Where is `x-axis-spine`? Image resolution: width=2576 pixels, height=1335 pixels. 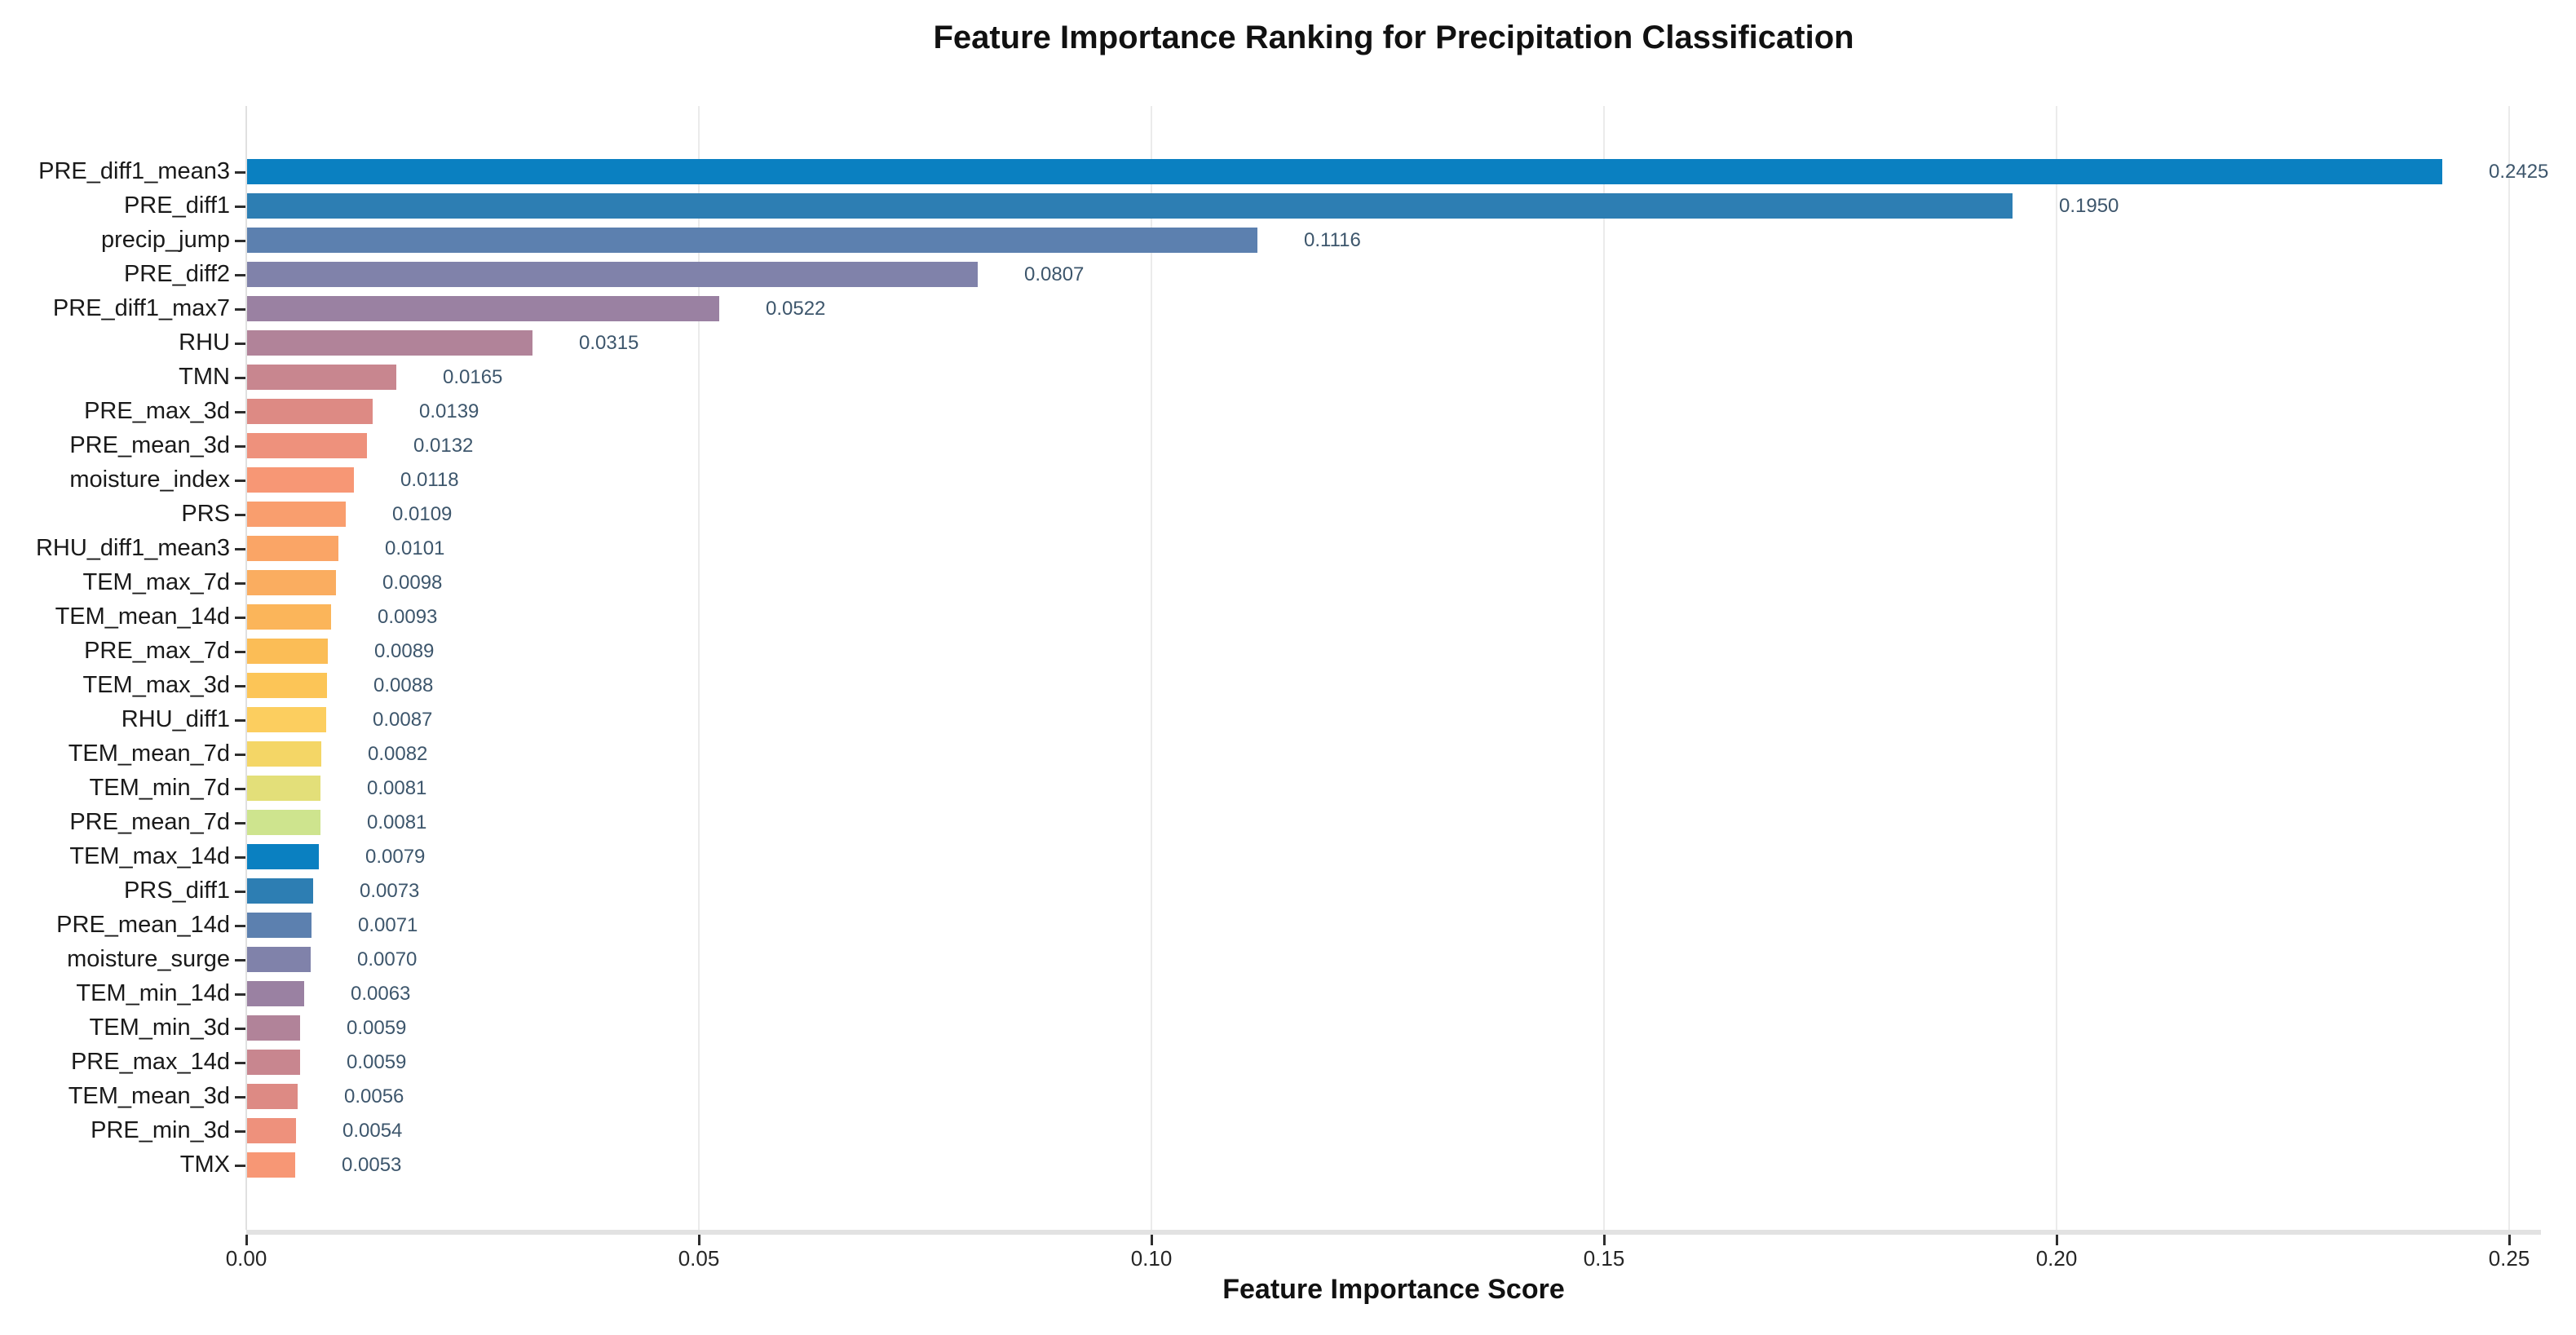 x-axis-spine is located at coordinates (1393, 1232).